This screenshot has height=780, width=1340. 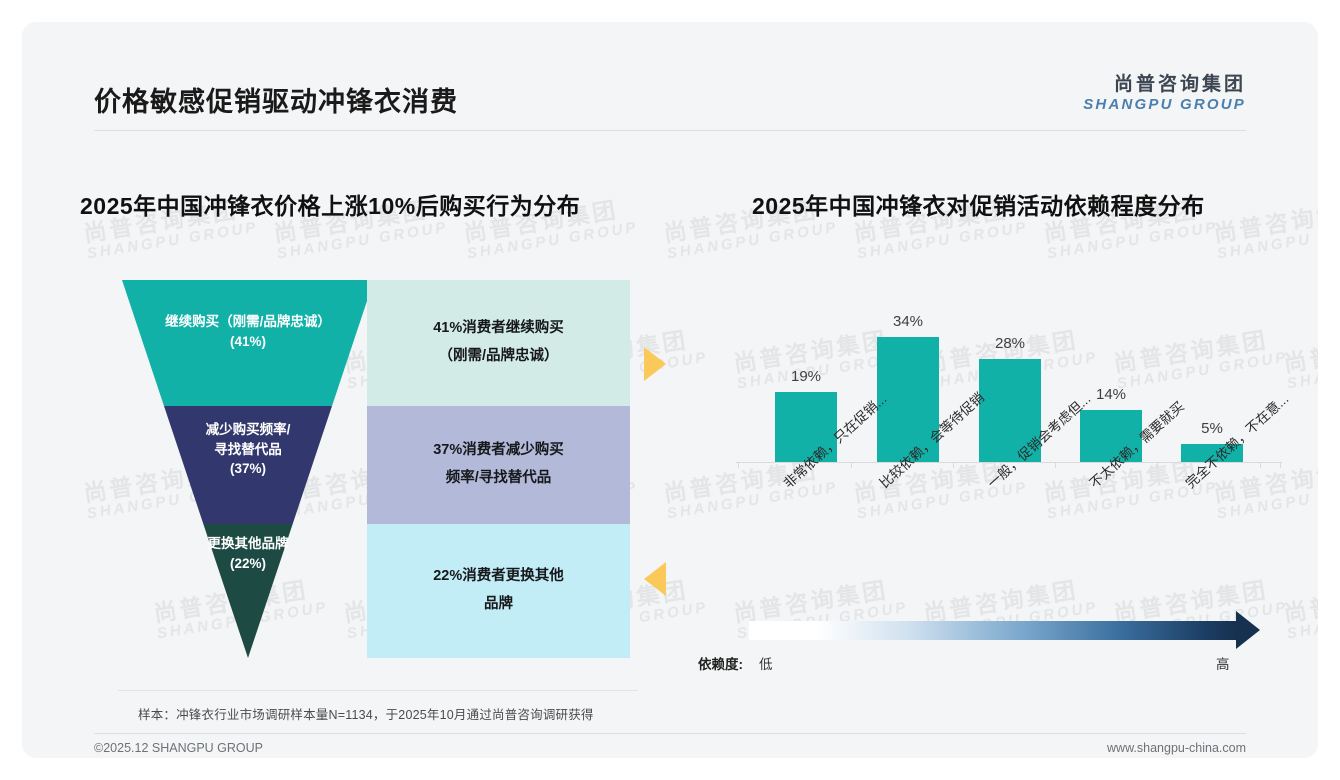 What do you see at coordinates (1212, 428) in the screenshot?
I see `bar-value-label: 5%` at bounding box center [1212, 428].